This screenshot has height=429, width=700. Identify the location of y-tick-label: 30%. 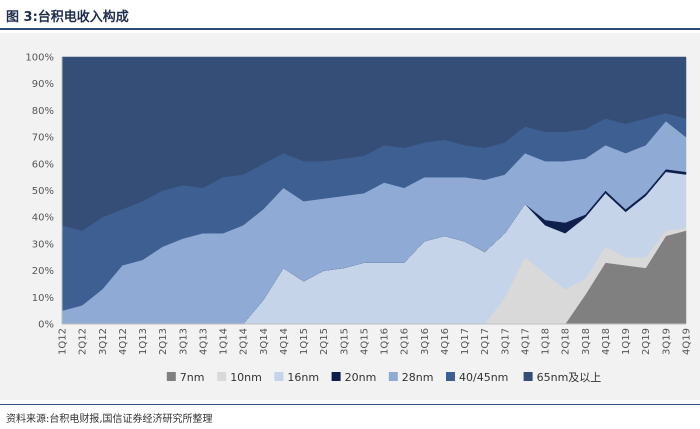
(43, 244).